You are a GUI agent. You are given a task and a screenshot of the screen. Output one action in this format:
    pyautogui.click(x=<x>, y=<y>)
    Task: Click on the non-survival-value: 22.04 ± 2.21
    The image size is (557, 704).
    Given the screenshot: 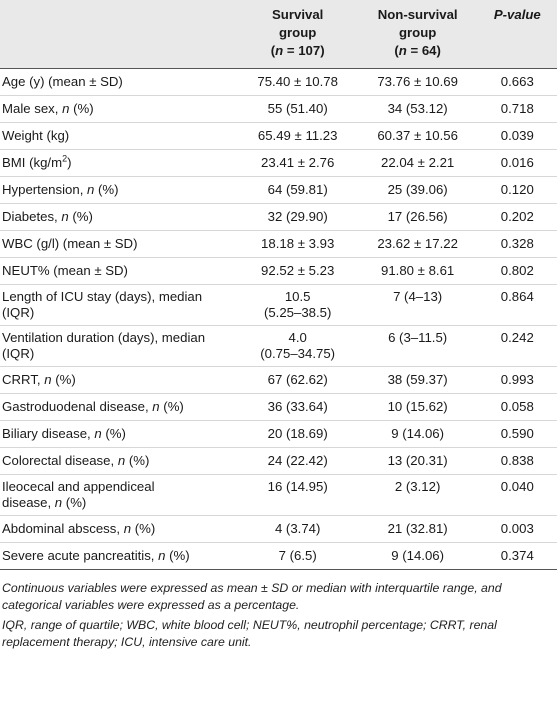 What is the action you would take?
    pyautogui.click(x=417, y=163)
    